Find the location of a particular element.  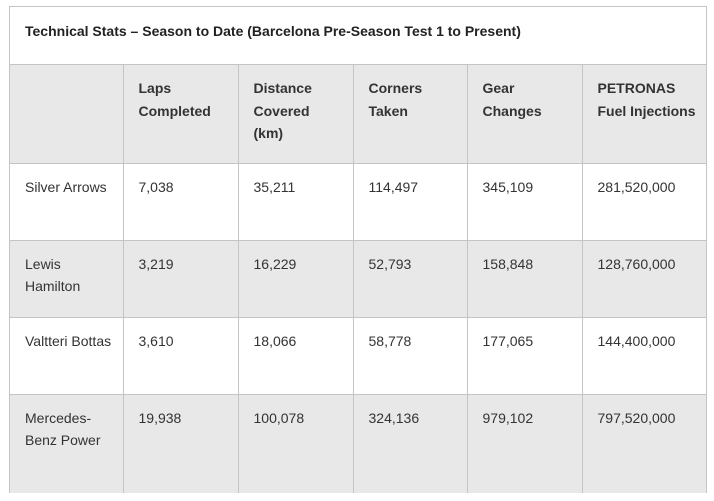

table-cell: 35,211 is located at coordinates (296, 202).